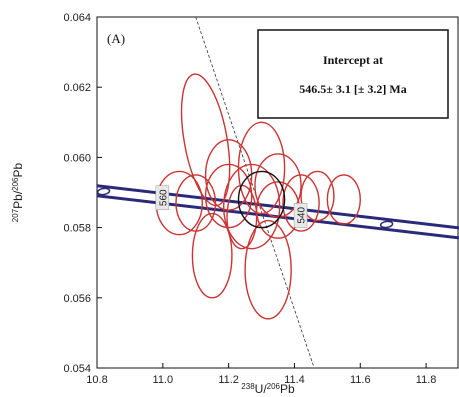 The height and width of the screenshot is (397, 459). What do you see at coordinates (77, 18) in the screenshot?
I see `y-tick-label: 0.064` at bounding box center [77, 18].